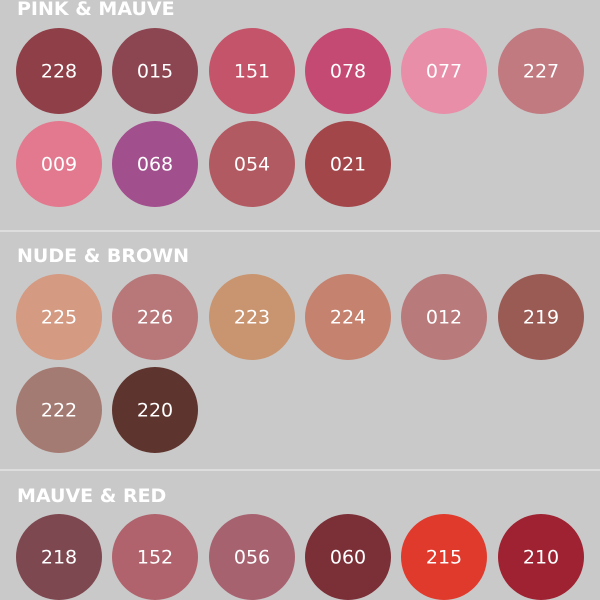  Describe the element at coordinates (96, 10) in the screenshot. I see `section-title: PINK & MAUVE` at that location.